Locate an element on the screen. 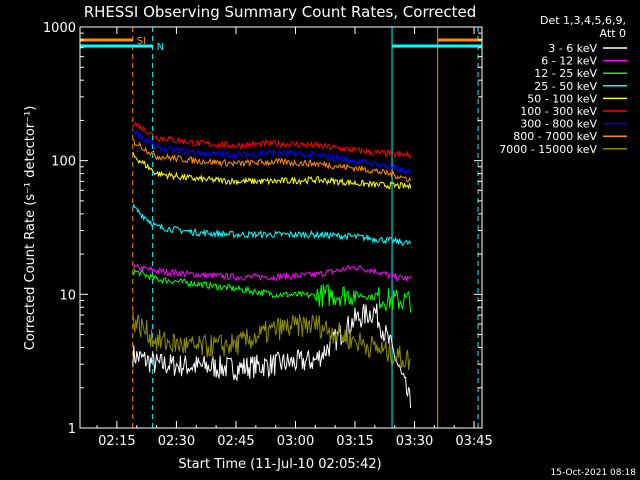  legend-header-1: Det 1,3,4,5,6,9, is located at coordinates (583, 20).